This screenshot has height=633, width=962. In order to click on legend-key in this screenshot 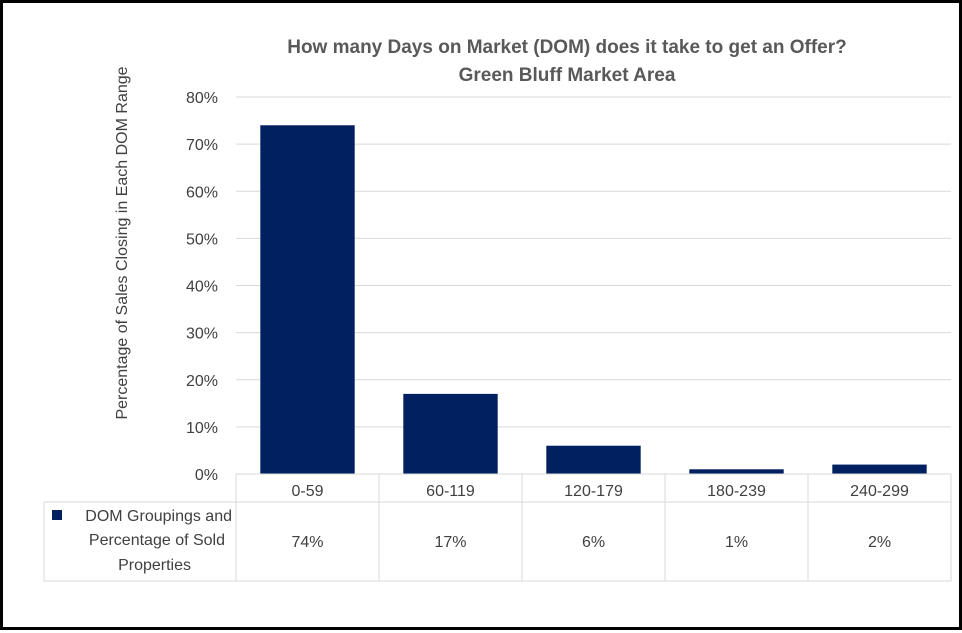, I will do `click(57, 515)`.